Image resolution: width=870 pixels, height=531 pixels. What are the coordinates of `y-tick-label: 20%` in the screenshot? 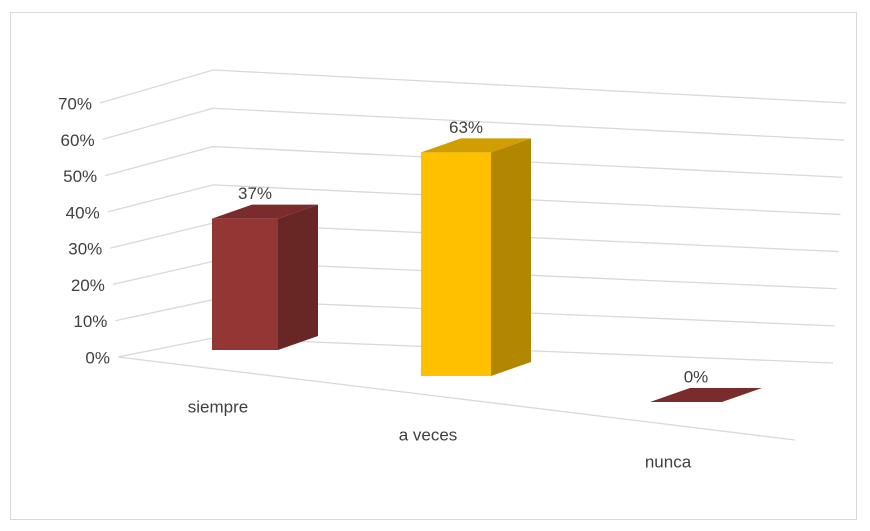 It's located at (88, 285).